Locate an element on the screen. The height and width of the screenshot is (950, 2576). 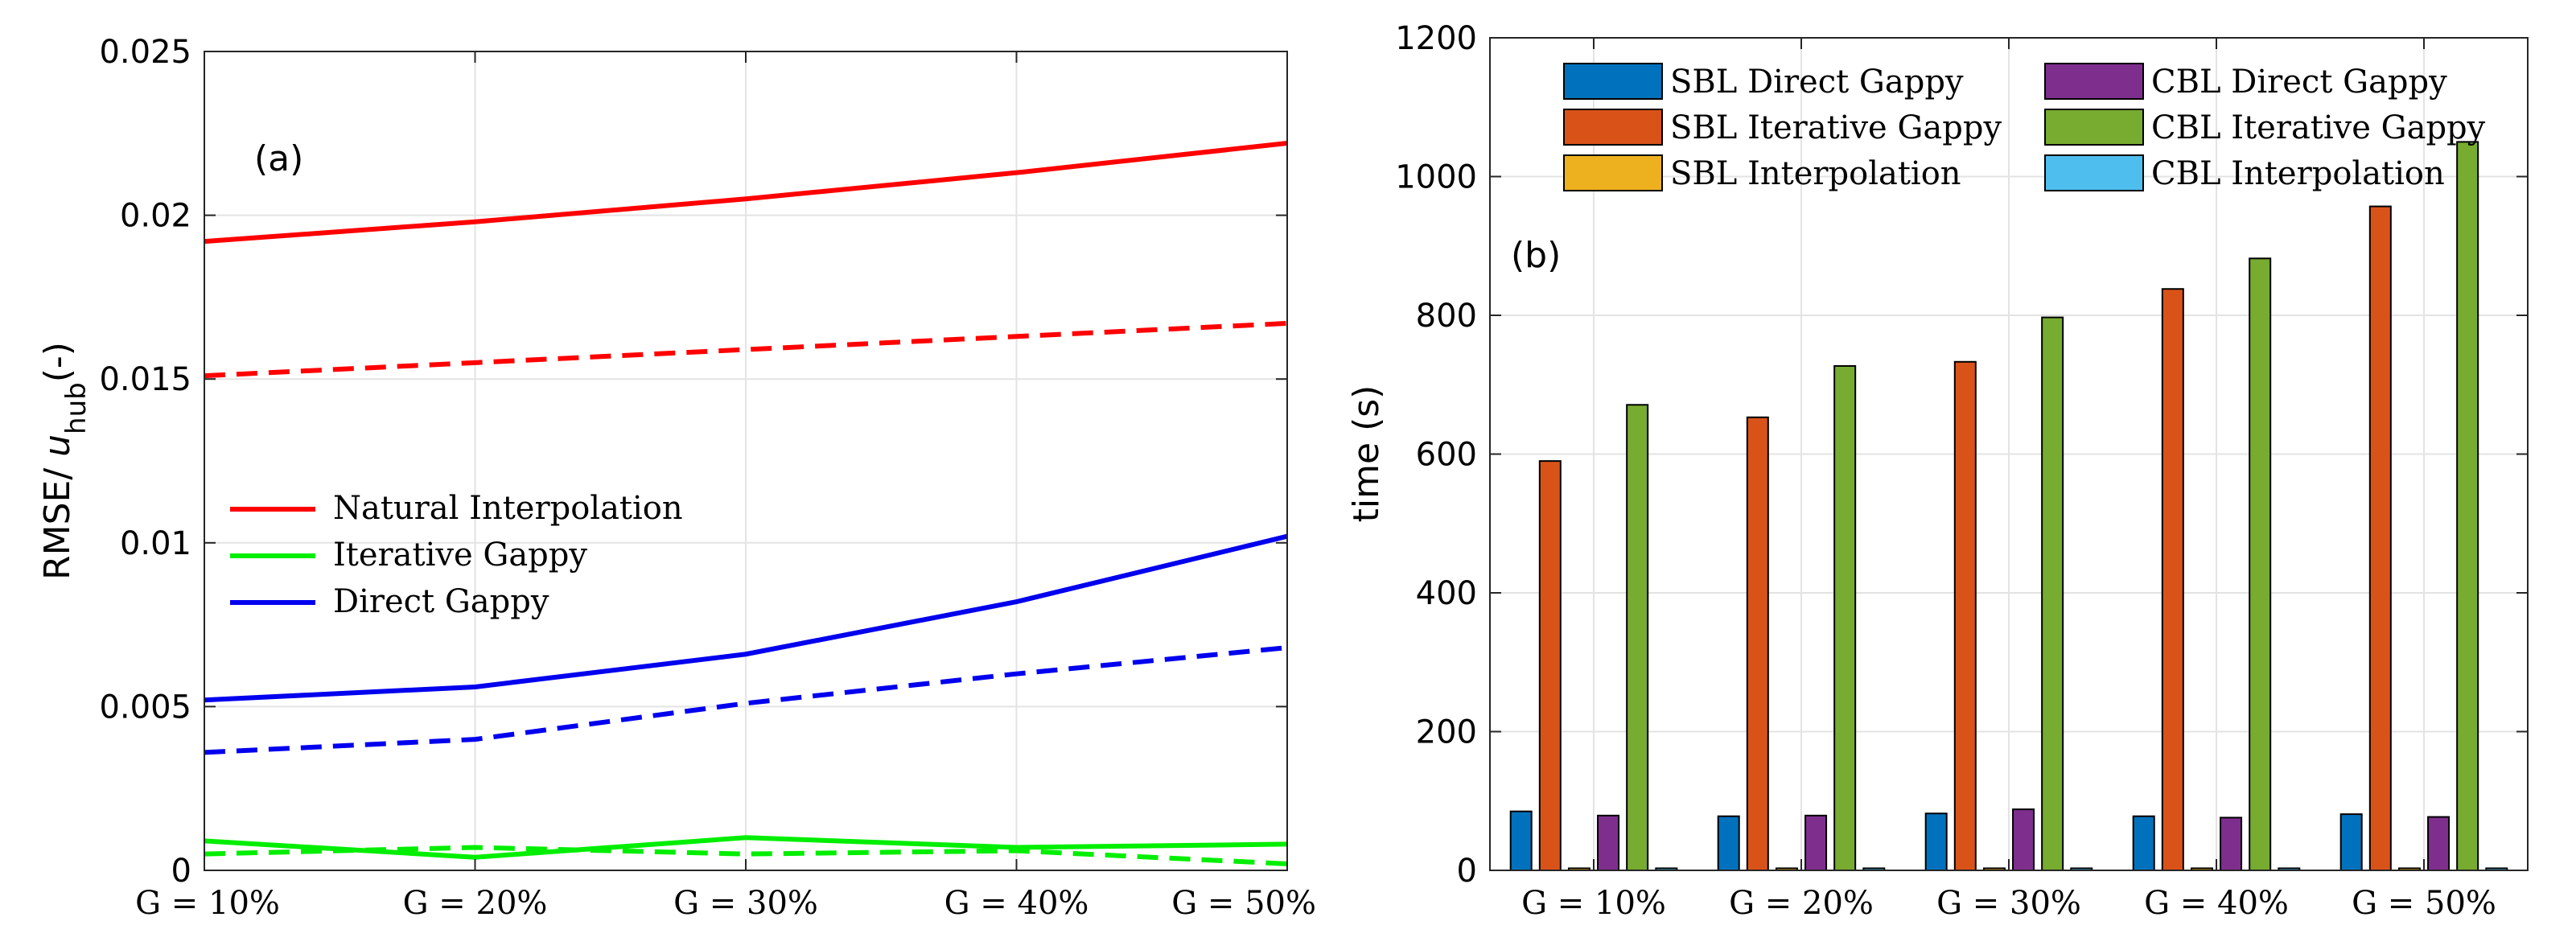
panel-b-ytick-label: 400 is located at coordinates (1446, 593).